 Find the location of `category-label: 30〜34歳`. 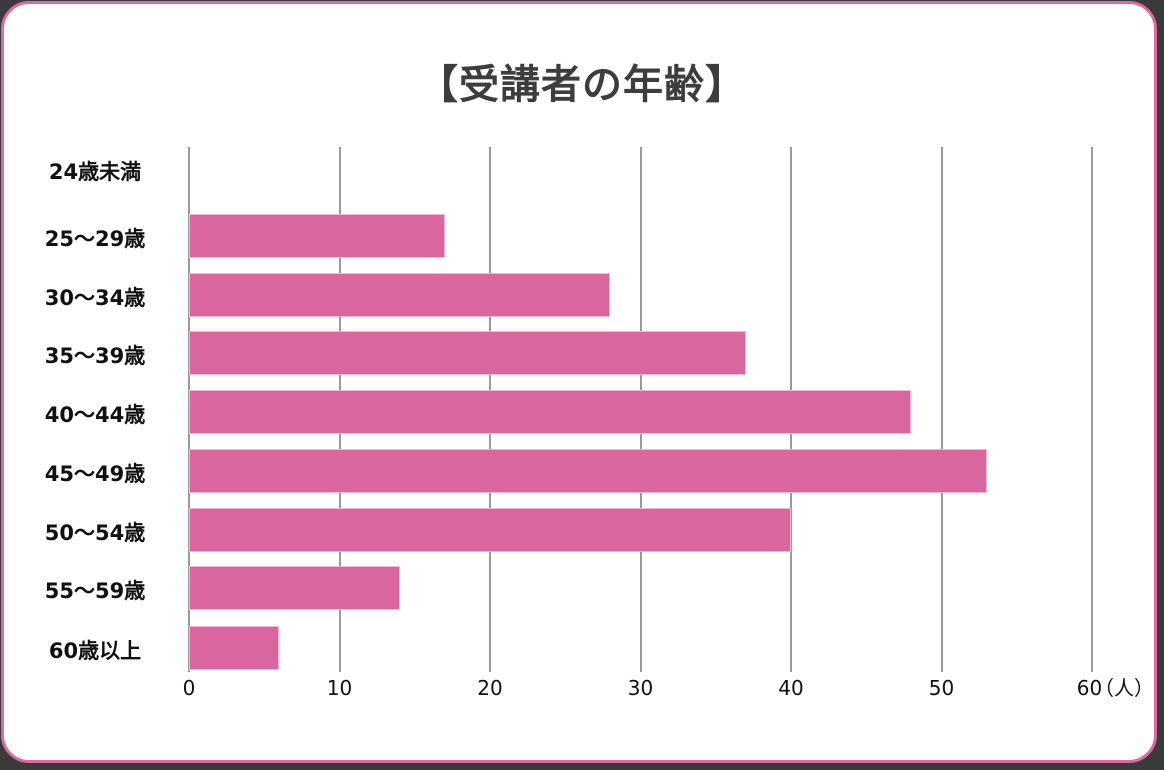

category-label: 30〜34歳 is located at coordinates (95, 298).